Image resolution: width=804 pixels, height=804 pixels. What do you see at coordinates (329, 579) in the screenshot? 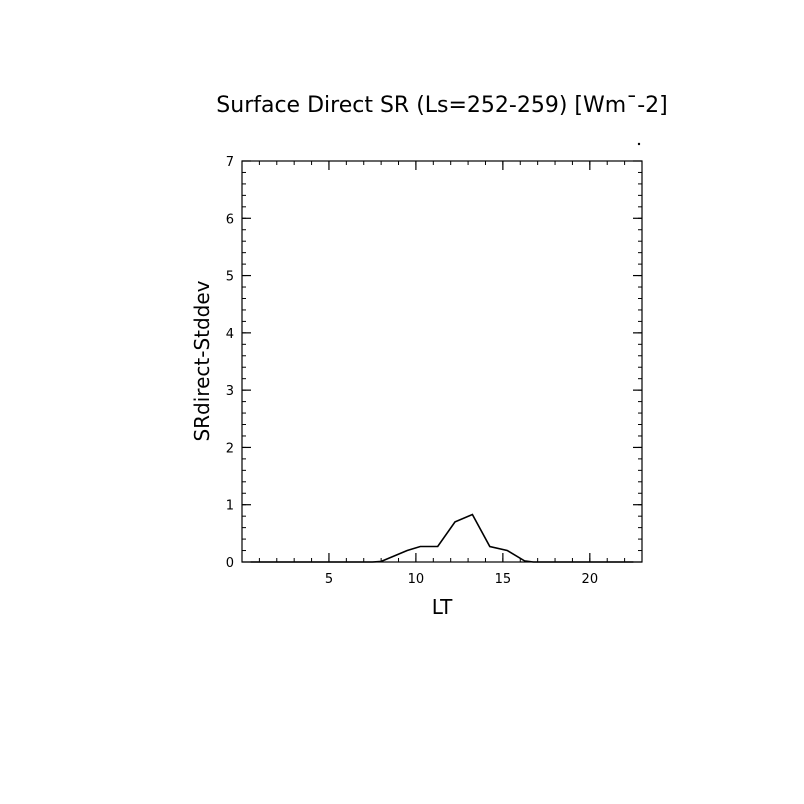
I see `x-tick-label: 5` at bounding box center [329, 579].